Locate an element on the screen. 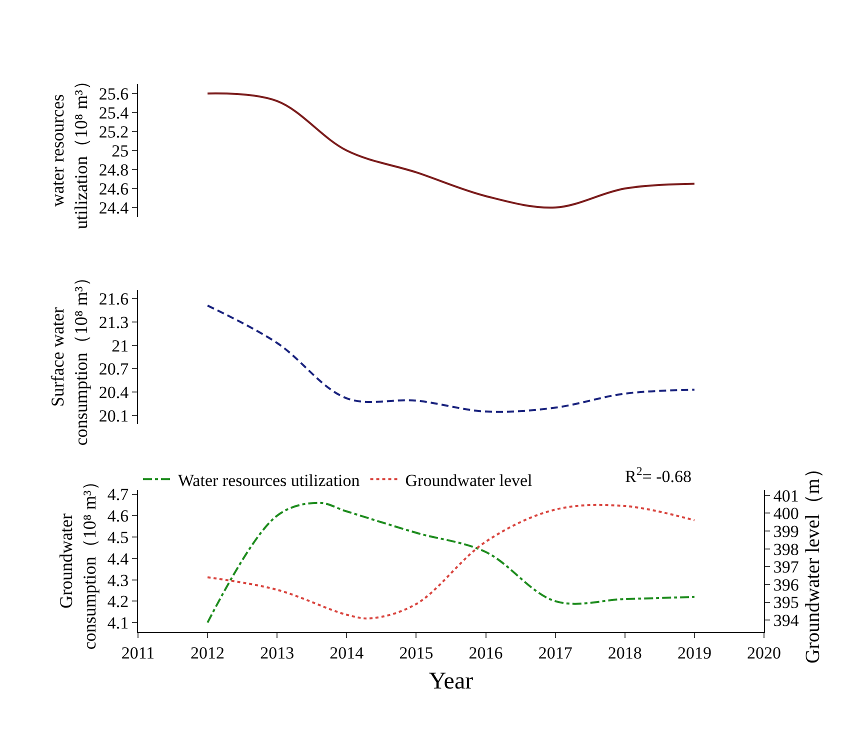  y2-axis-title: Groundwater level（m） is located at coordinates (813, 561).